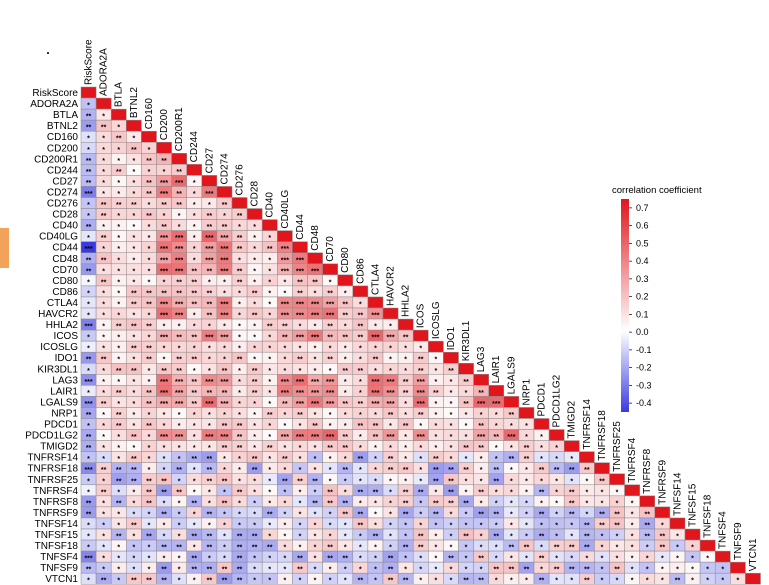  I want to click on column-label: CD48, so click(315, 238).